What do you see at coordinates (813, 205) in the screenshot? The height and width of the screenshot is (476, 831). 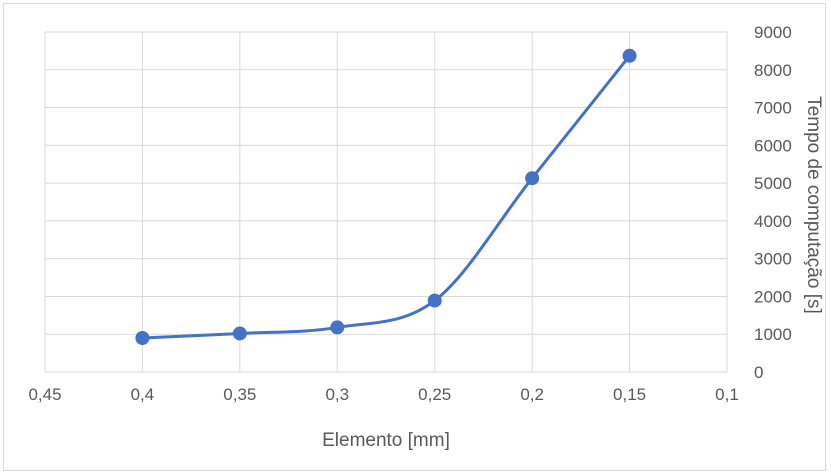 I see `y-axis-title: Tempo de computação [s]` at bounding box center [813, 205].